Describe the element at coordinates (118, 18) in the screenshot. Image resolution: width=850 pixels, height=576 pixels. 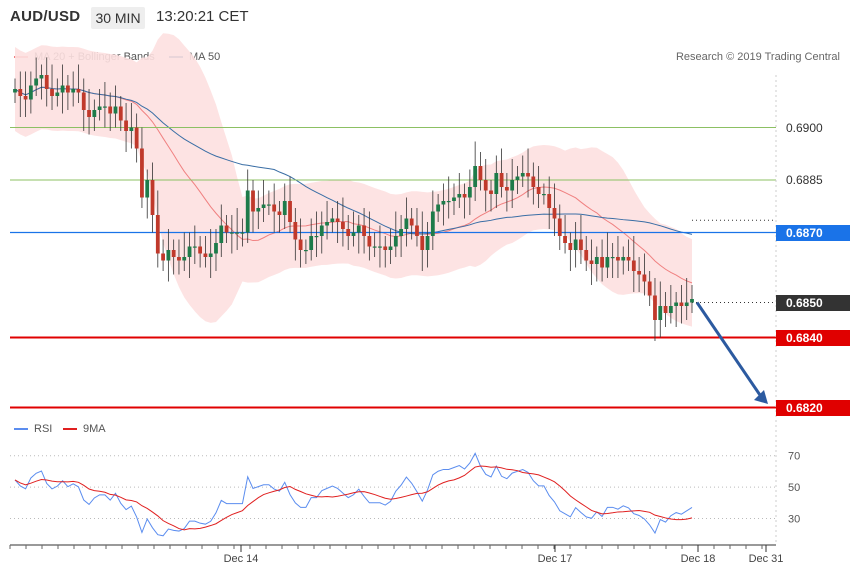
I see `timeframe-selector: 30 MIN` at that location.